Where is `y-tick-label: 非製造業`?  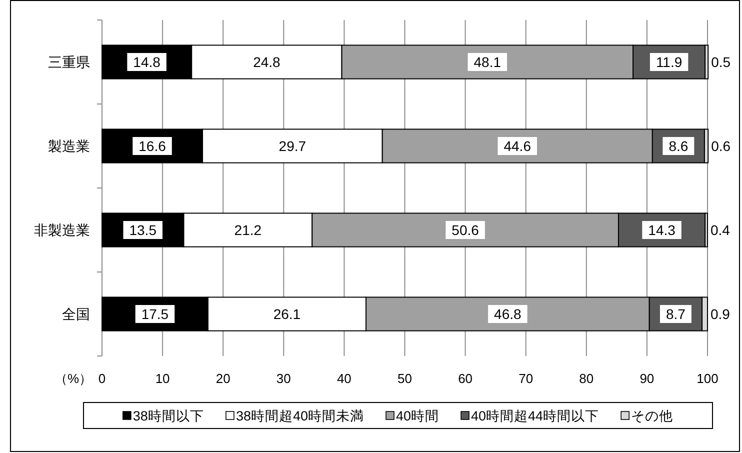
y-tick-label: 非製造業 is located at coordinates (62, 230).